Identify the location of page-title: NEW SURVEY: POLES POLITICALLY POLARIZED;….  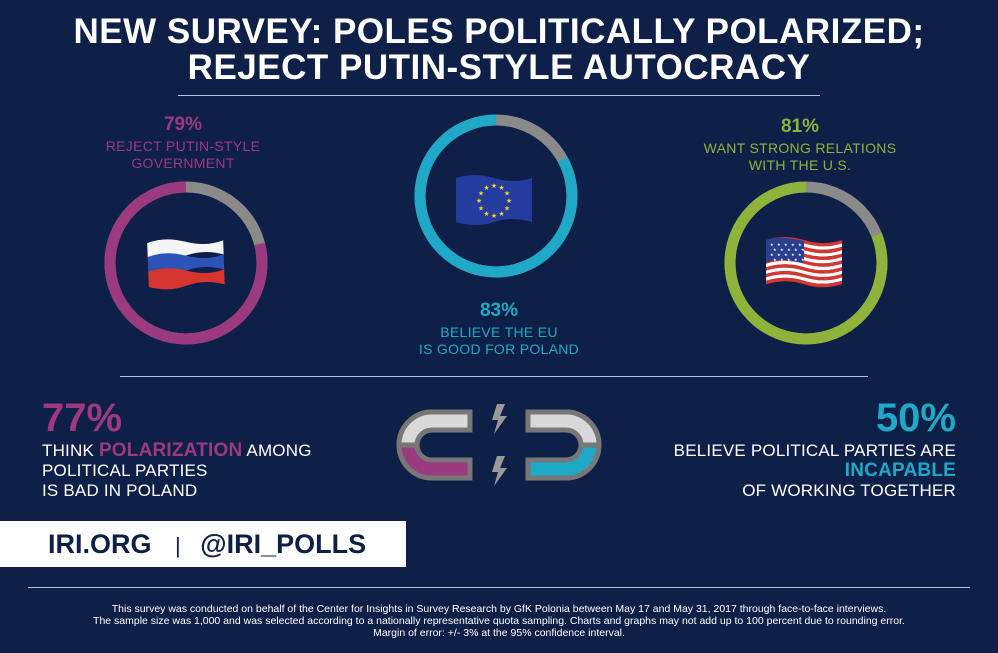
(499, 50).